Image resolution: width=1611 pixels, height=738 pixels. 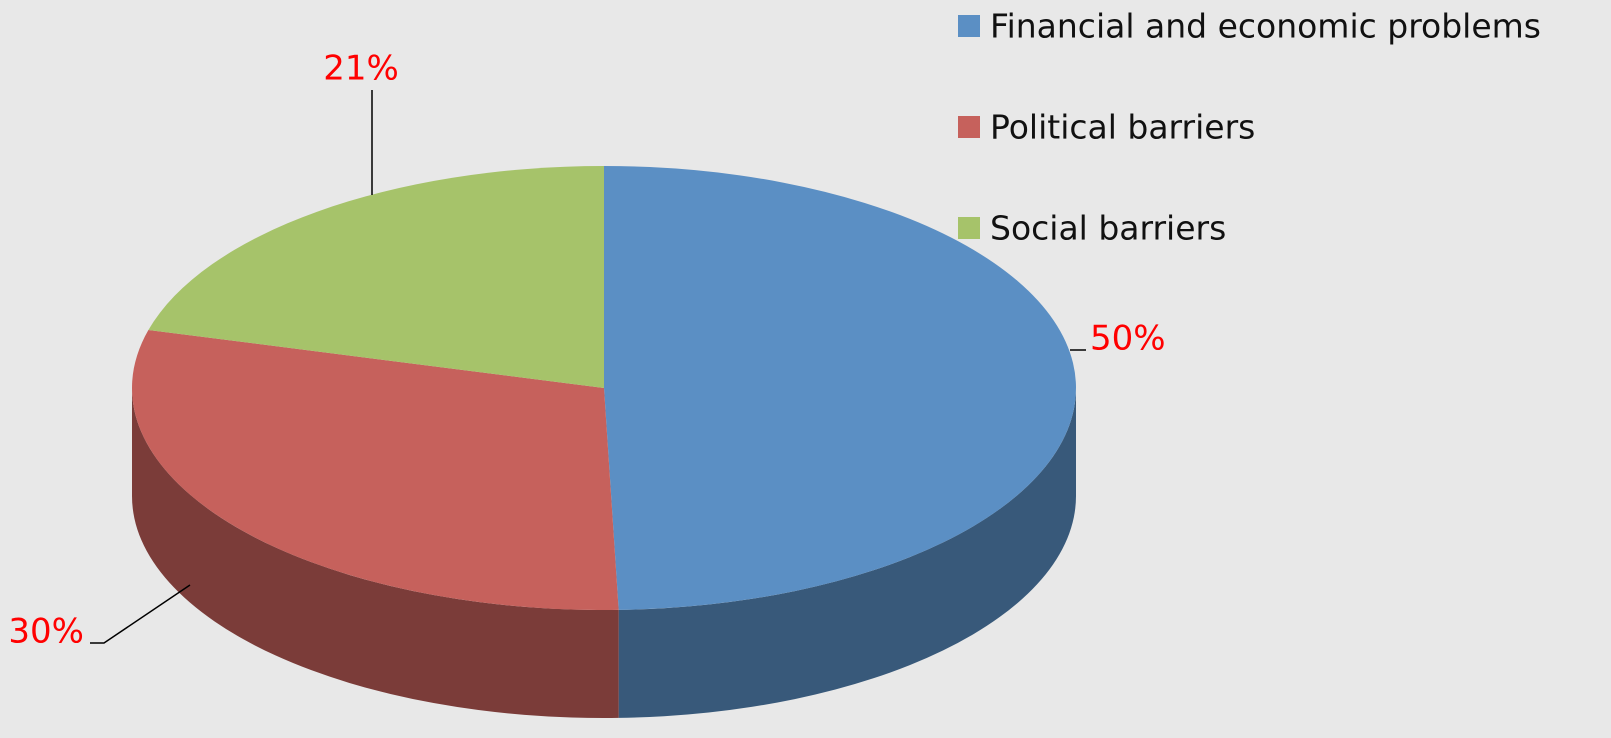 I want to click on legend-label: Social barriers, so click(x=1108, y=228).